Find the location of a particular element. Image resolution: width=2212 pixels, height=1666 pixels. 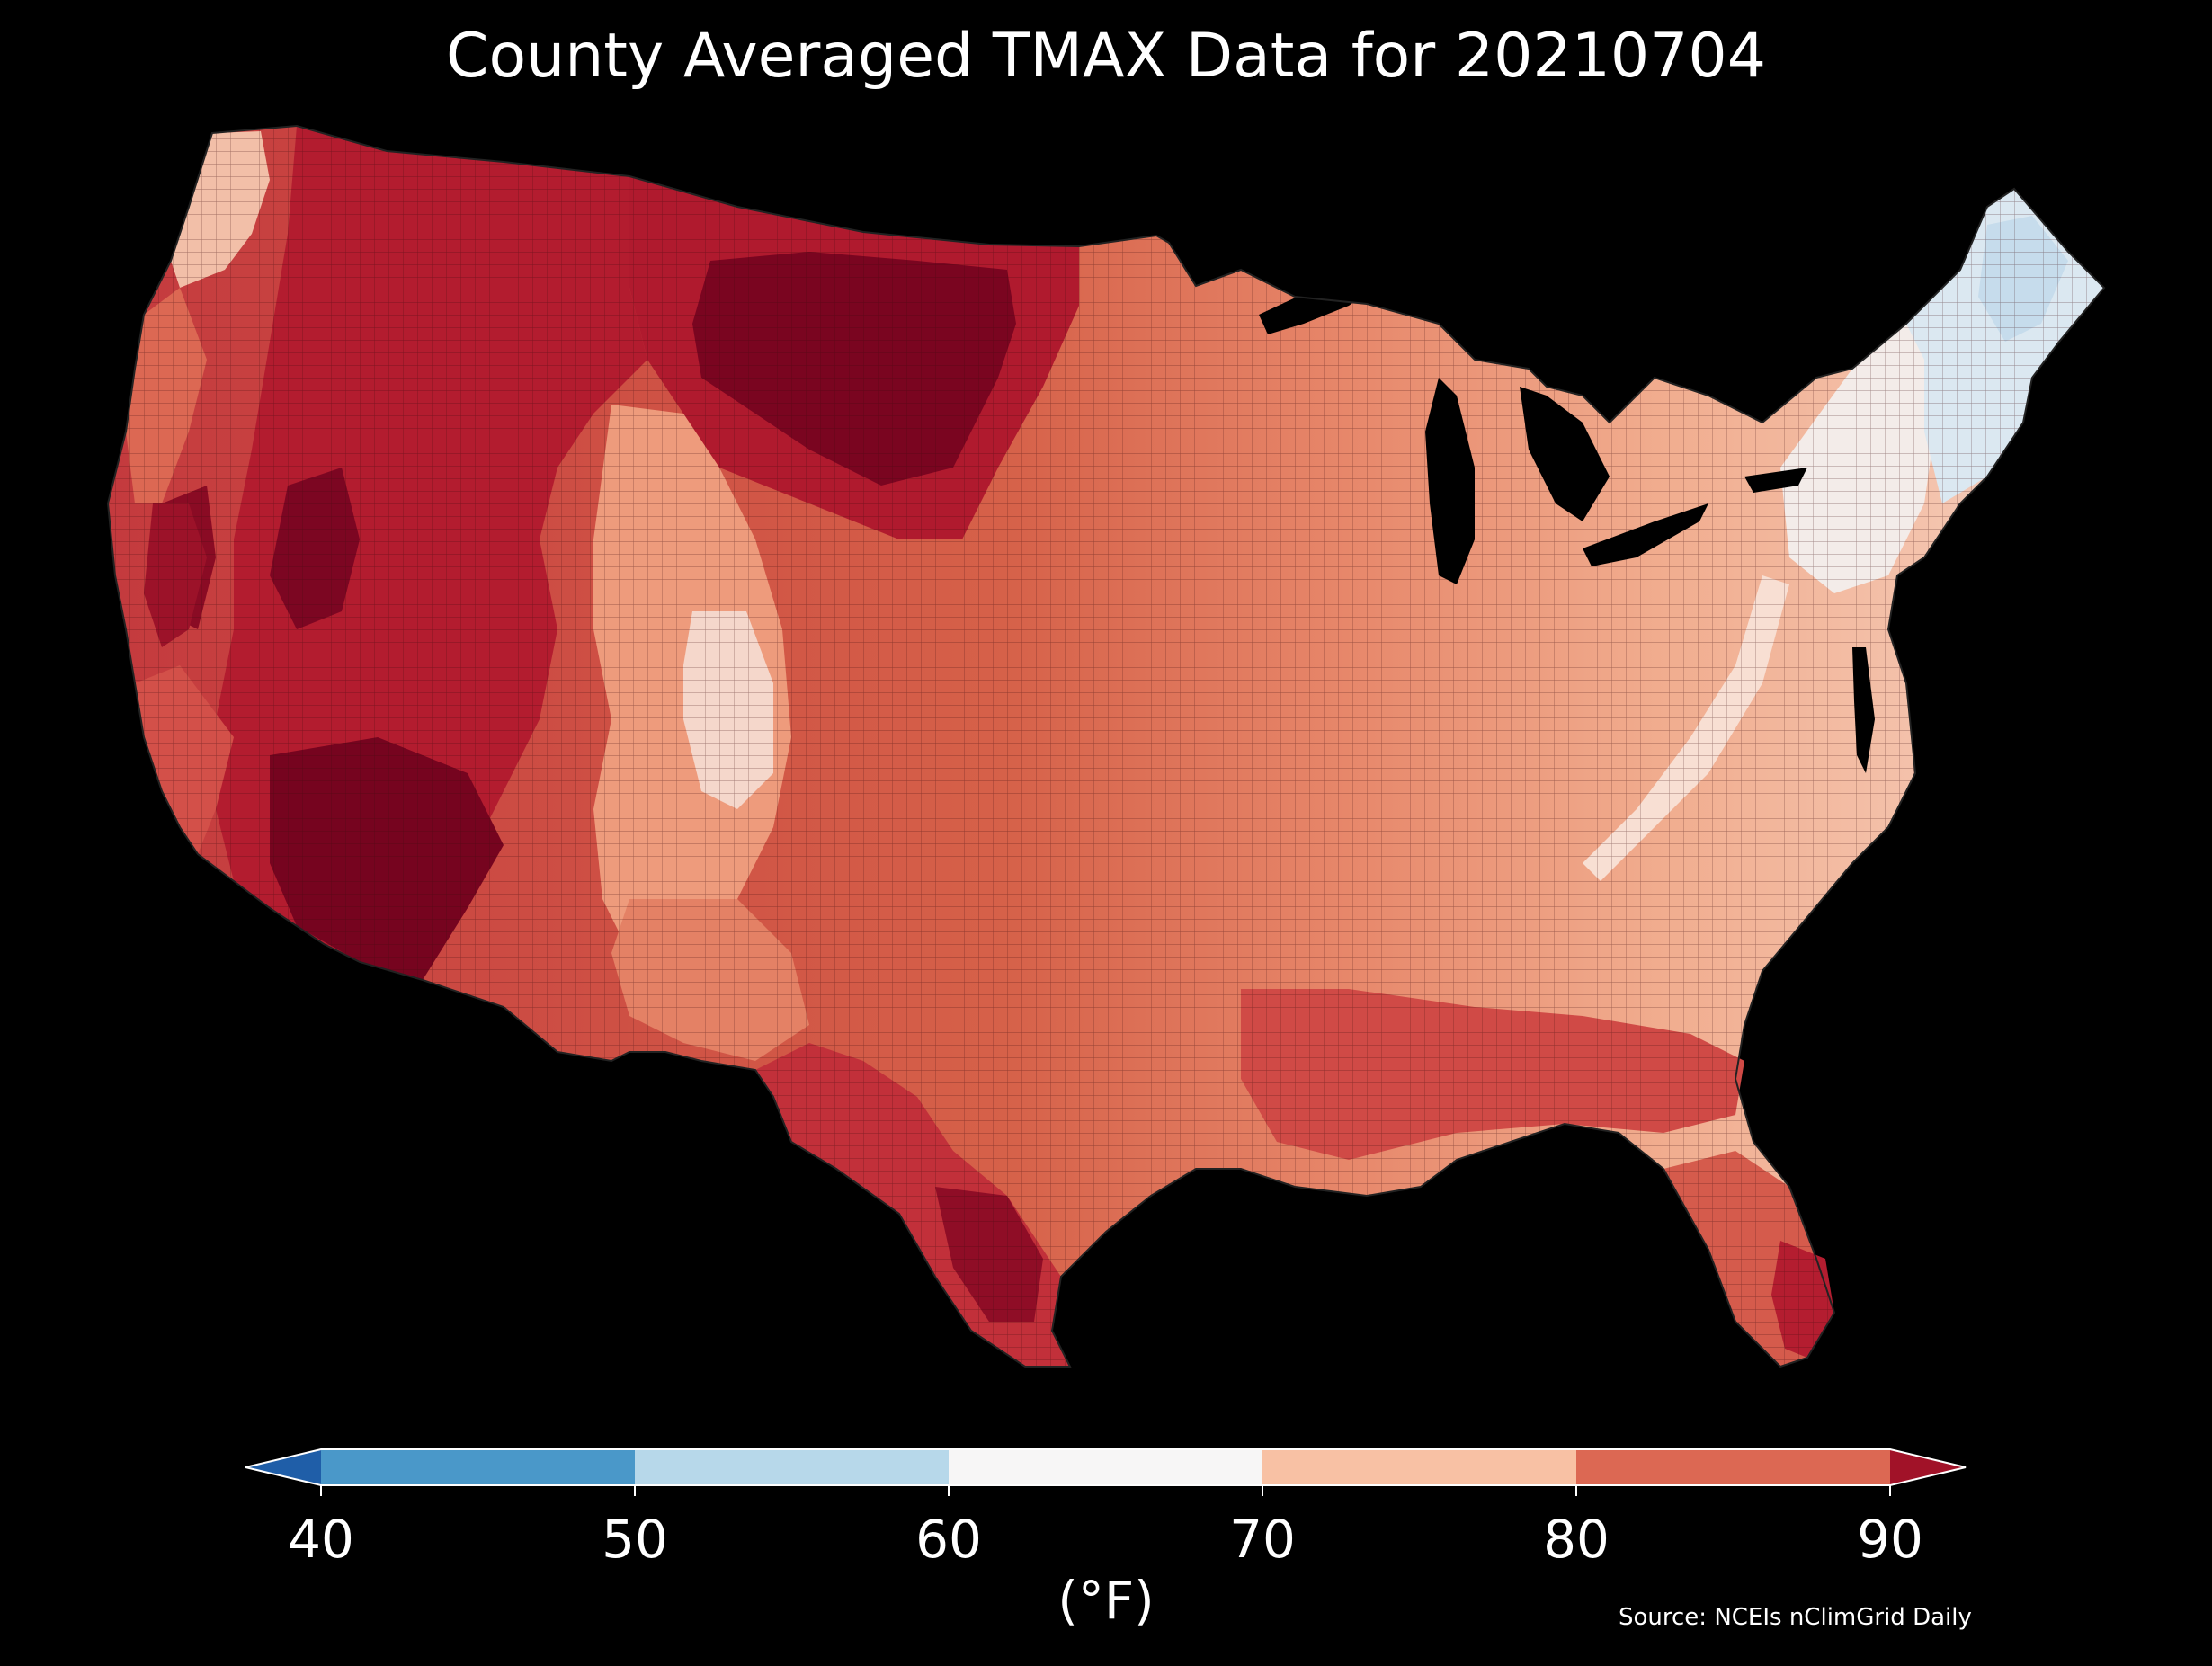

colorbar-units-label: (°F) is located at coordinates (1106, 1600).